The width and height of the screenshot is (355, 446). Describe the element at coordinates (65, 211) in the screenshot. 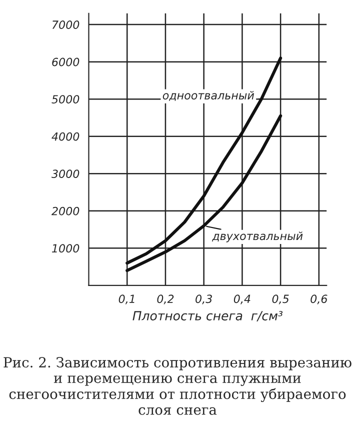

I see `y-tick-label: 2000` at that location.